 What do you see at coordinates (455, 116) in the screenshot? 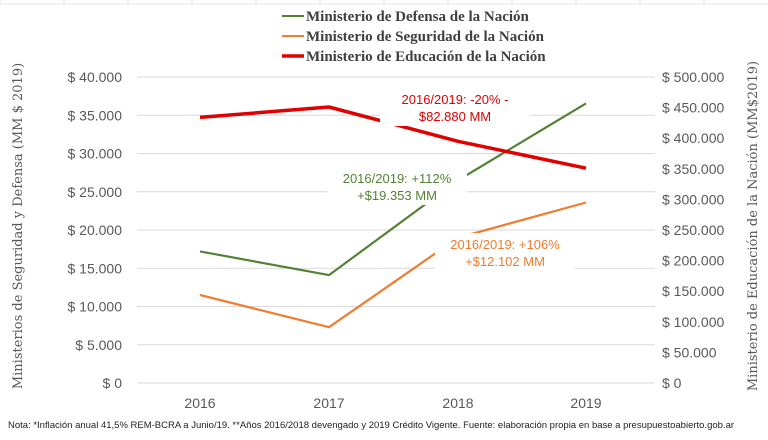
I see `annotation-text: $82.880 MM` at bounding box center [455, 116].